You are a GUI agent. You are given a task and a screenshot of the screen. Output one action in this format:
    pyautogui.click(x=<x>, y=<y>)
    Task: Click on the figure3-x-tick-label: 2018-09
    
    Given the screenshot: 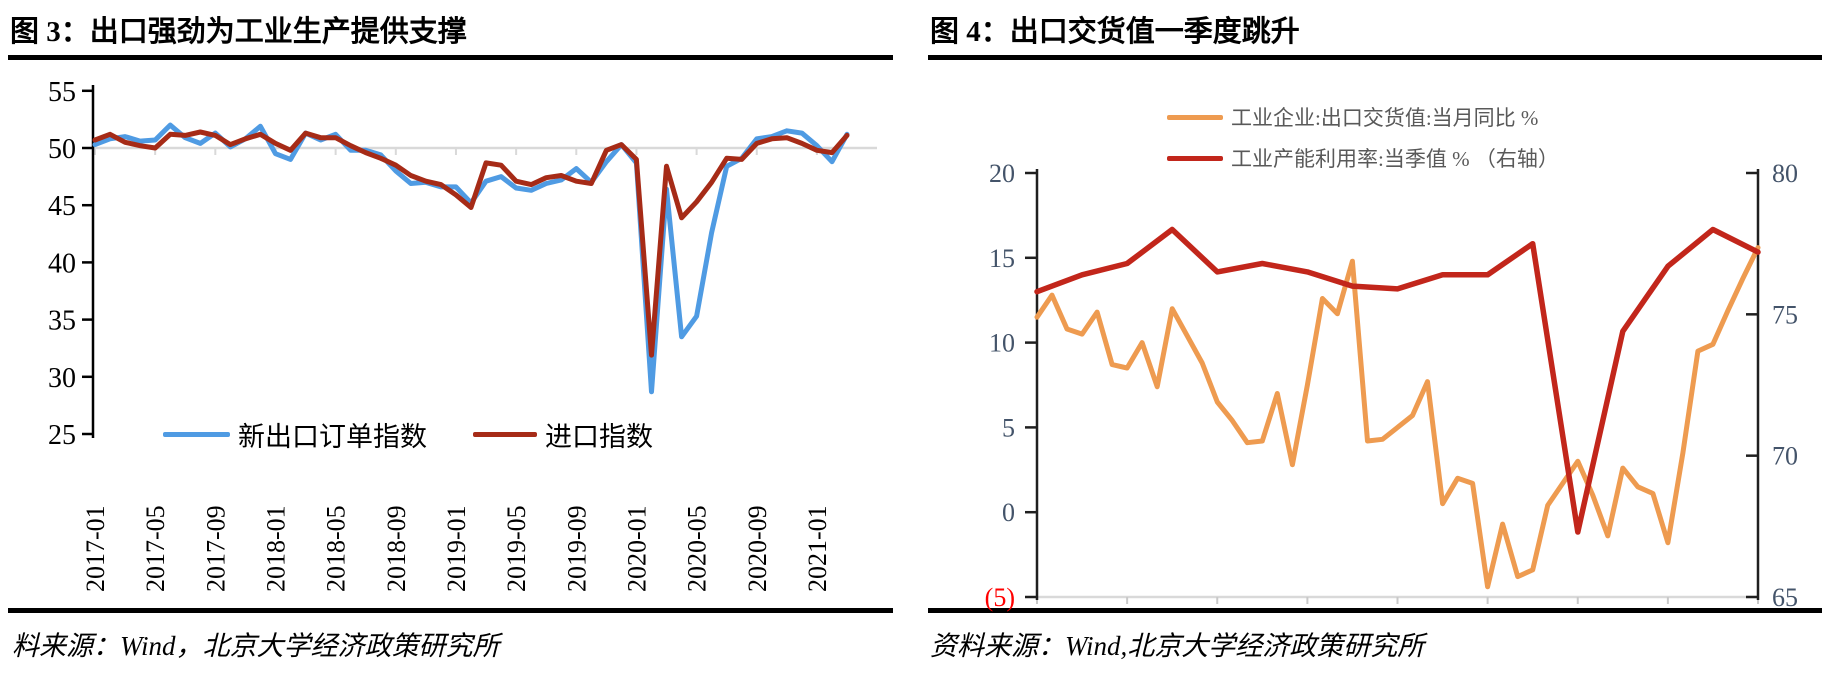 What is the action you would take?
    pyautogui.click(x=396, y=548)
    